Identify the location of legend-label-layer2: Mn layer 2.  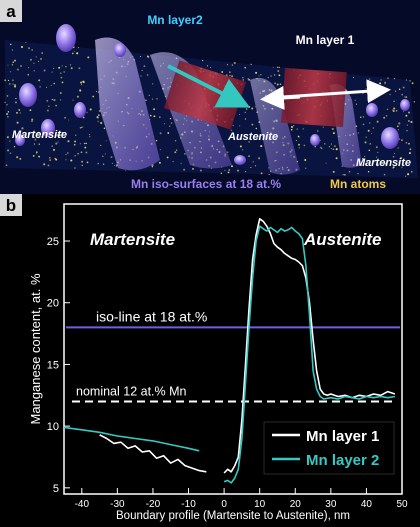
(342, 460).